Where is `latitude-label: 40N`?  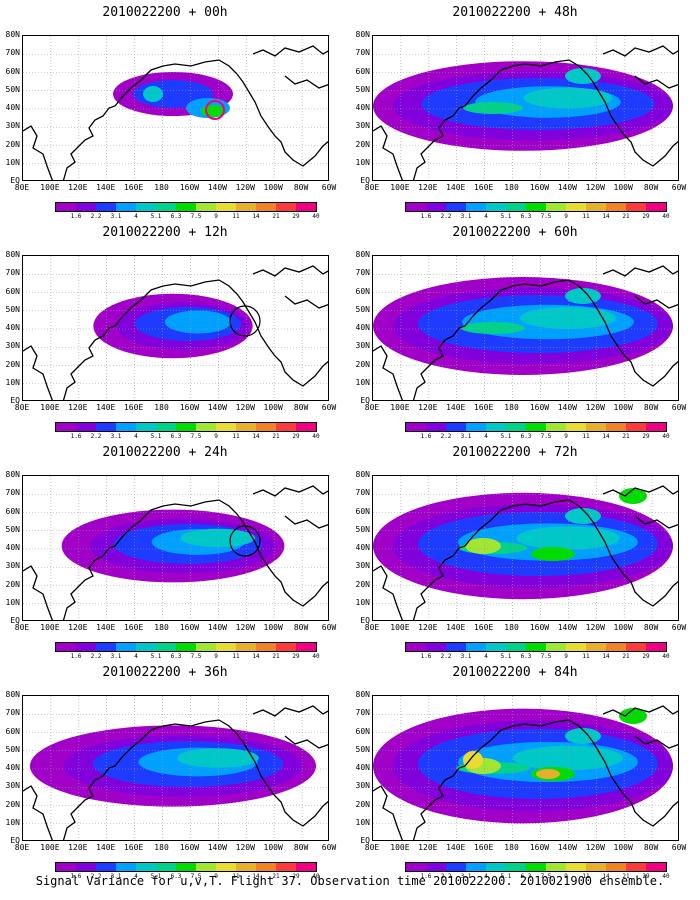 latitude-label: 40N is located at coordinates (362, 547).